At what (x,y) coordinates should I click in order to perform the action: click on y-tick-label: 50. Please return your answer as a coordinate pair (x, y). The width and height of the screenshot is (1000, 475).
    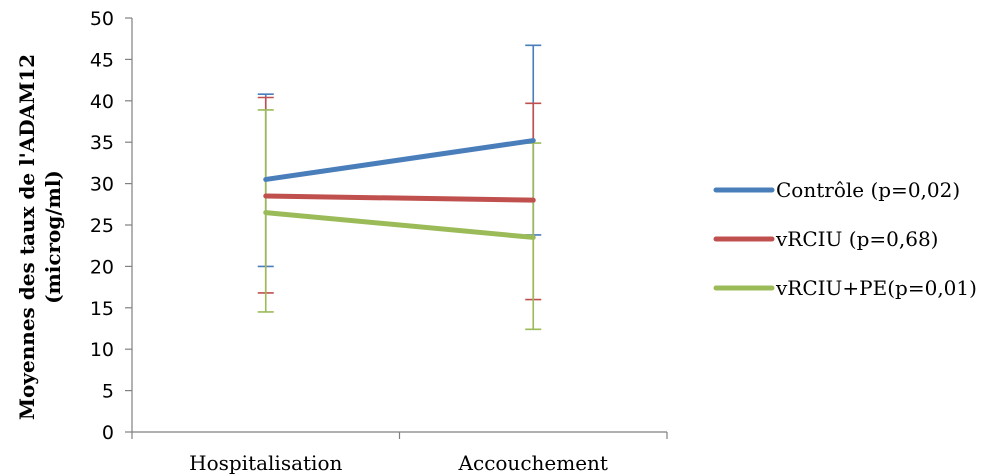
    Looking at the image, I should click on (102, 19).